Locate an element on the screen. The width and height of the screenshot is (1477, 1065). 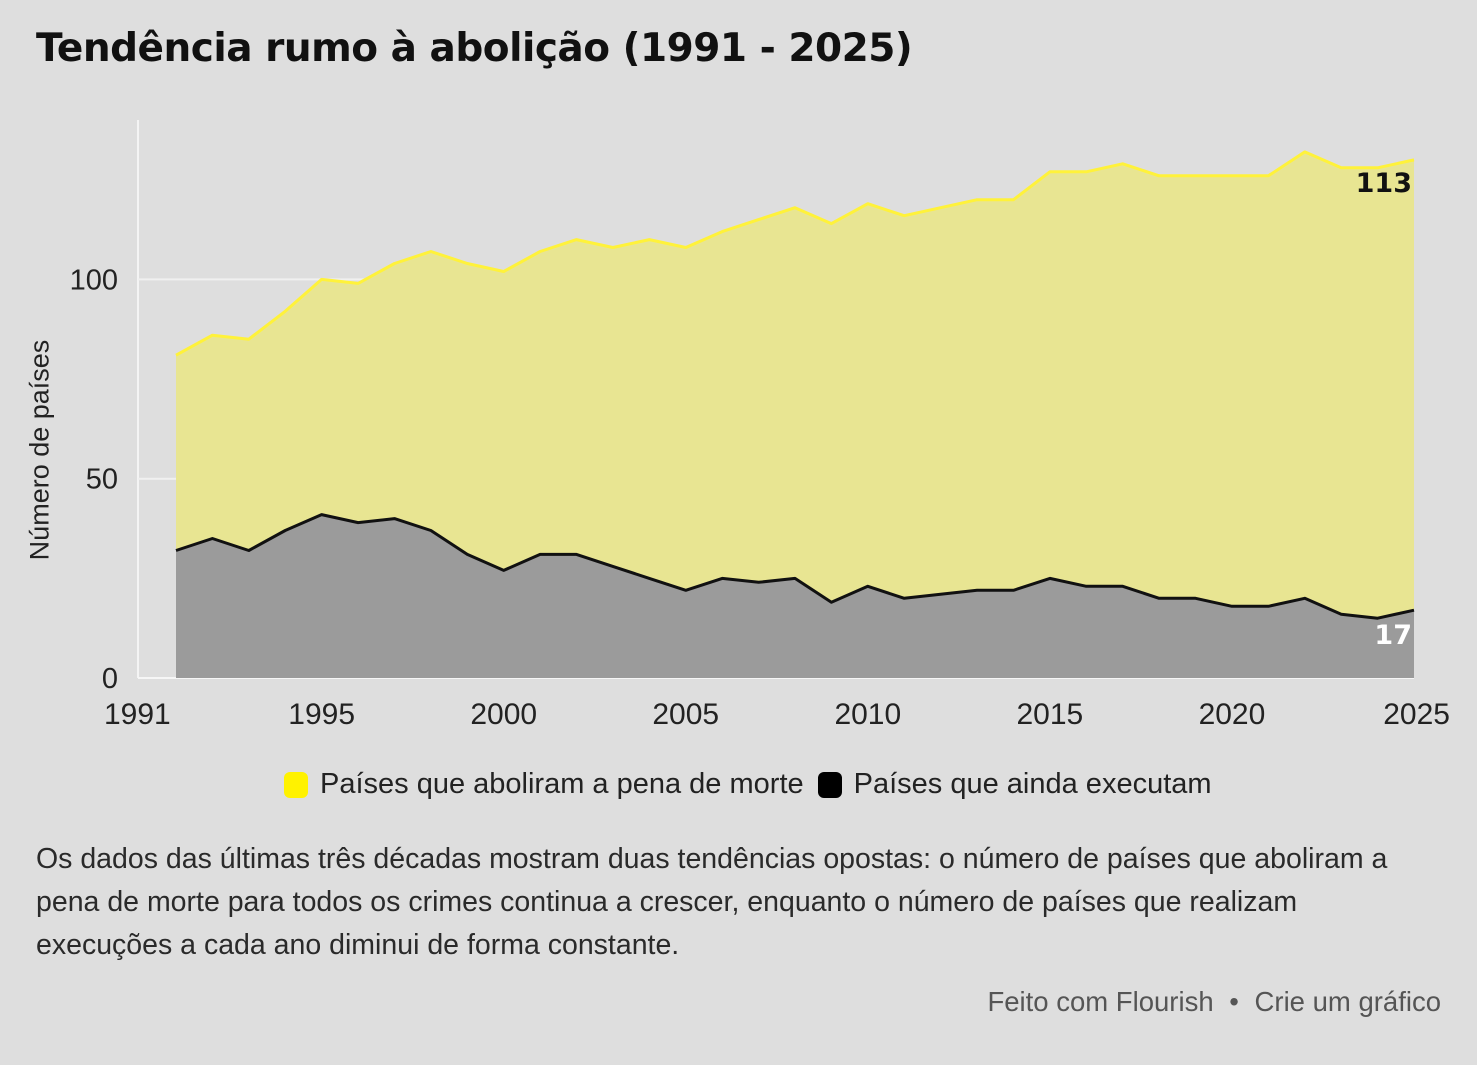
footer: Feito com Flourish • Crie um gráfico is located at coordinates (1214, 1002).